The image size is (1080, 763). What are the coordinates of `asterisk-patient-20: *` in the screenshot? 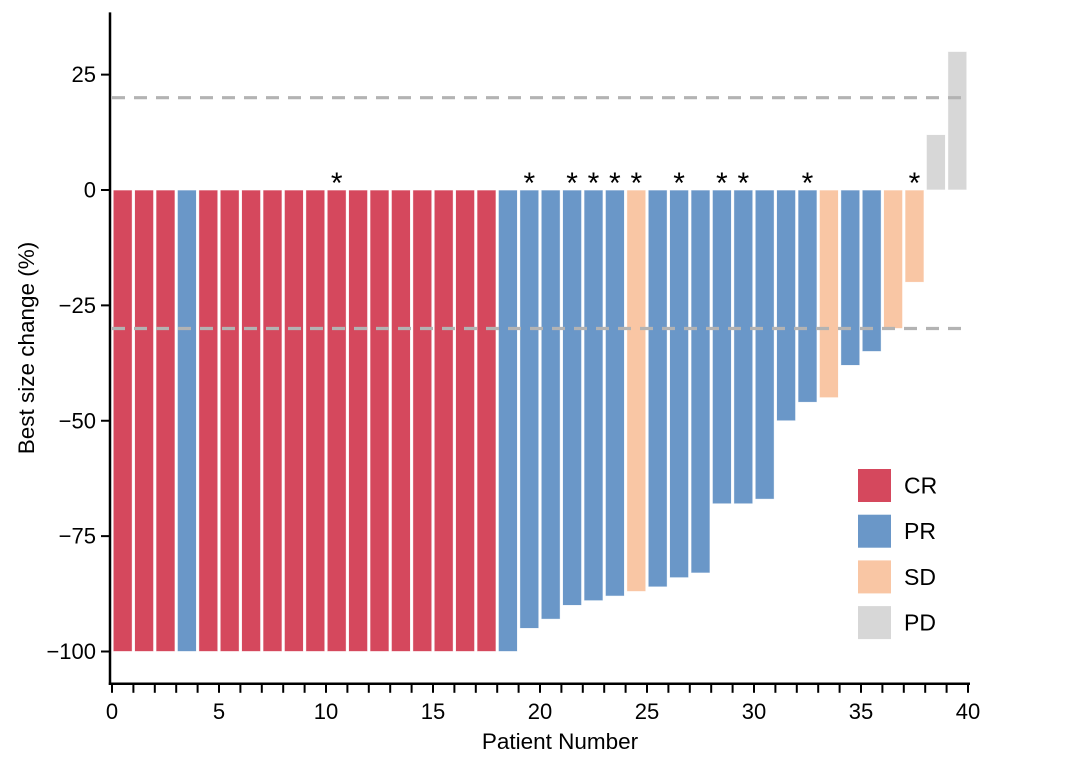 It's located at (529, 183).